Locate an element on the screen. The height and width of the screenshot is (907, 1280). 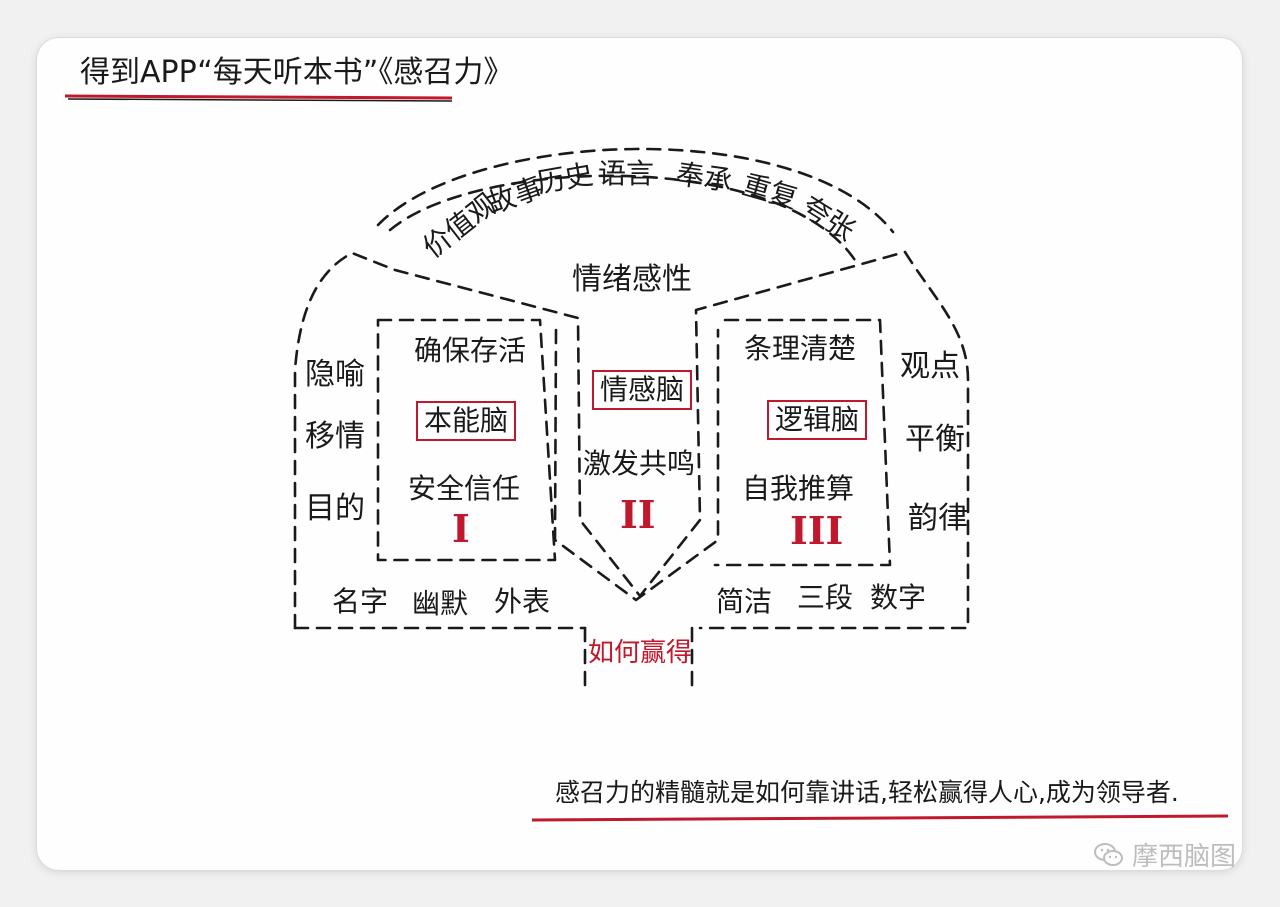
middle-brain-bottom: 激发共鸣 is located at coordinates (639, 463).